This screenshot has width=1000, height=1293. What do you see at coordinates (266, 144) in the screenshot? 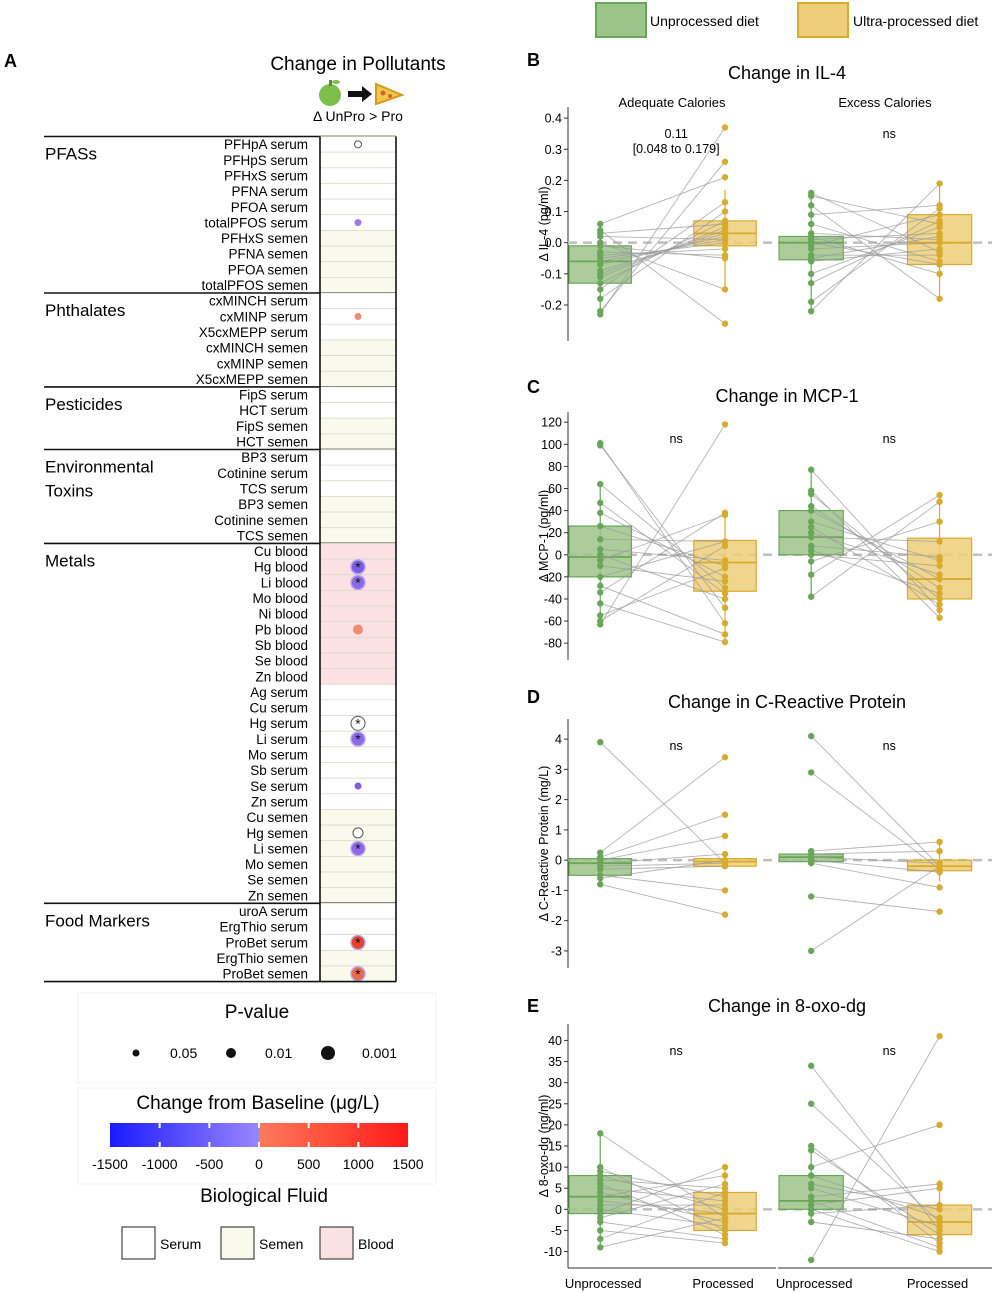
I see `pollutant-label: PFHpA serum` at bounding box center [266, 144].